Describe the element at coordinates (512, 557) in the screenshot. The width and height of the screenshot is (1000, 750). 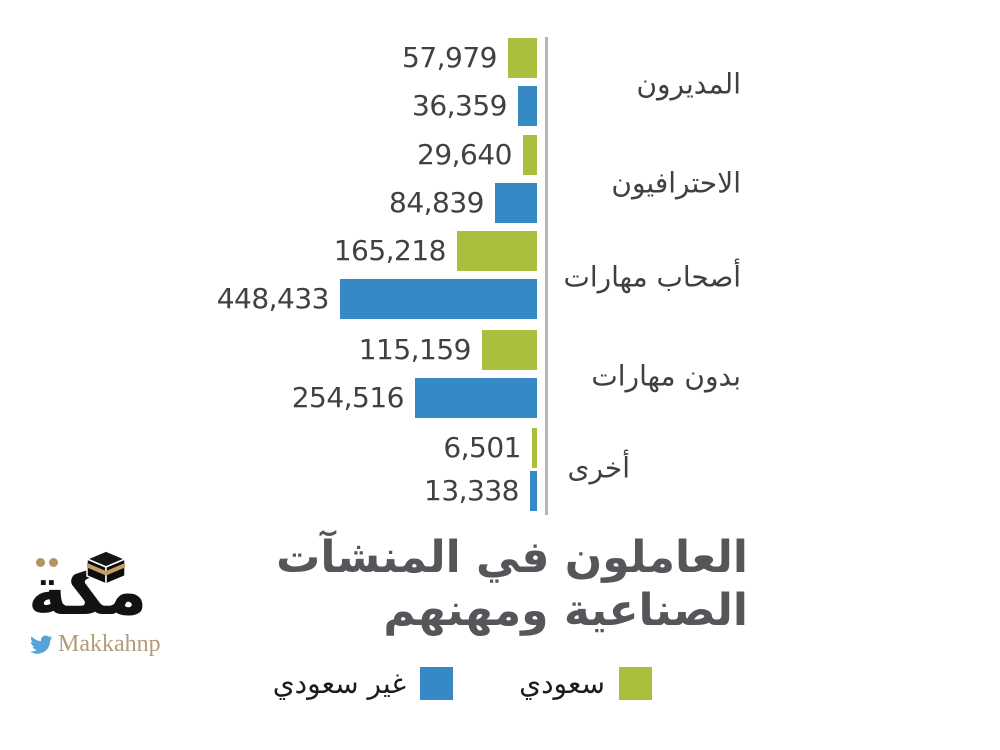
I see `chart-title-line-1: العاملون في المنشآت` at that location.